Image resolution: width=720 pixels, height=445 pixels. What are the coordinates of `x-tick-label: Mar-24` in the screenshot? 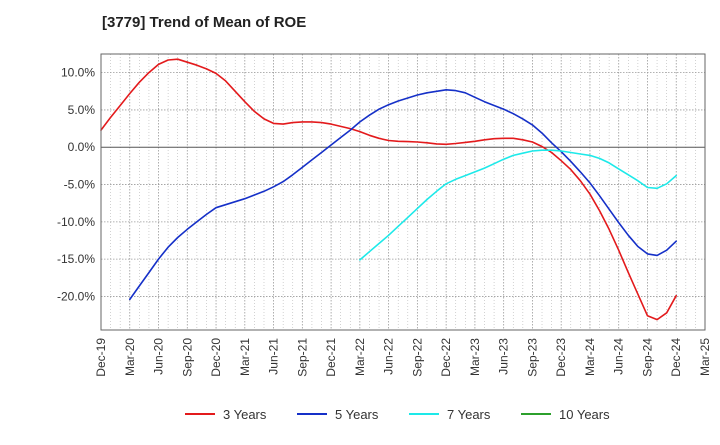 It's located at (590, 357).